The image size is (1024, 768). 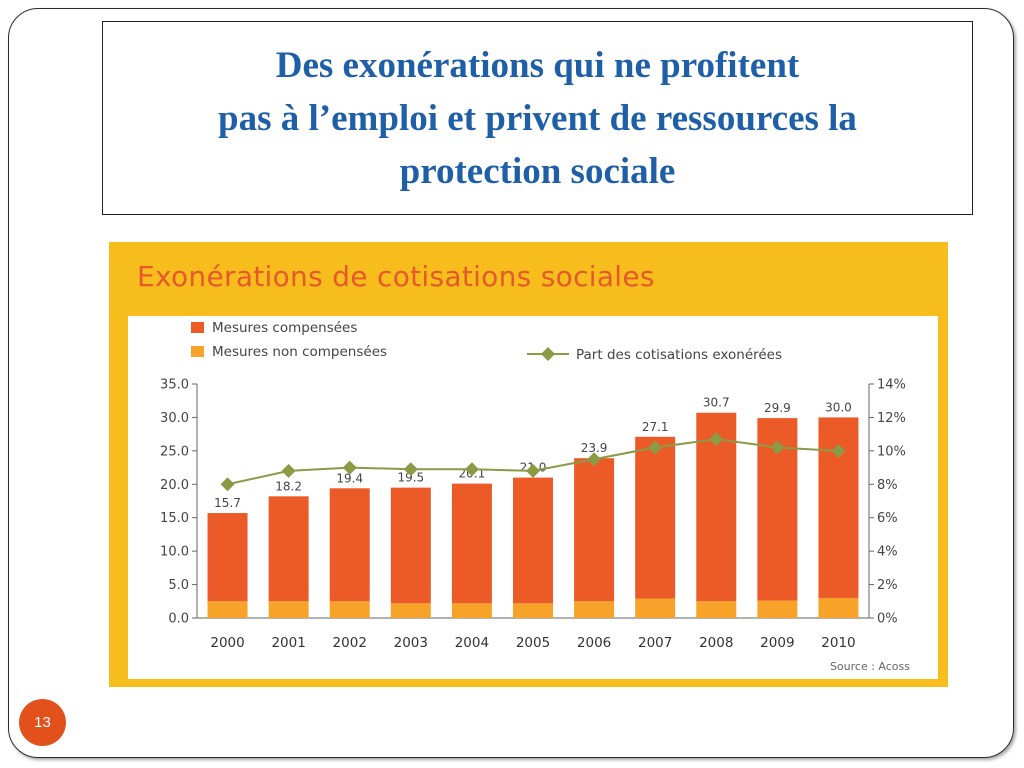 What do you see at coordinates (594, 448) in the screenshot?
I see `bar-total-label: 23.9` at bounding box center [594, 448].